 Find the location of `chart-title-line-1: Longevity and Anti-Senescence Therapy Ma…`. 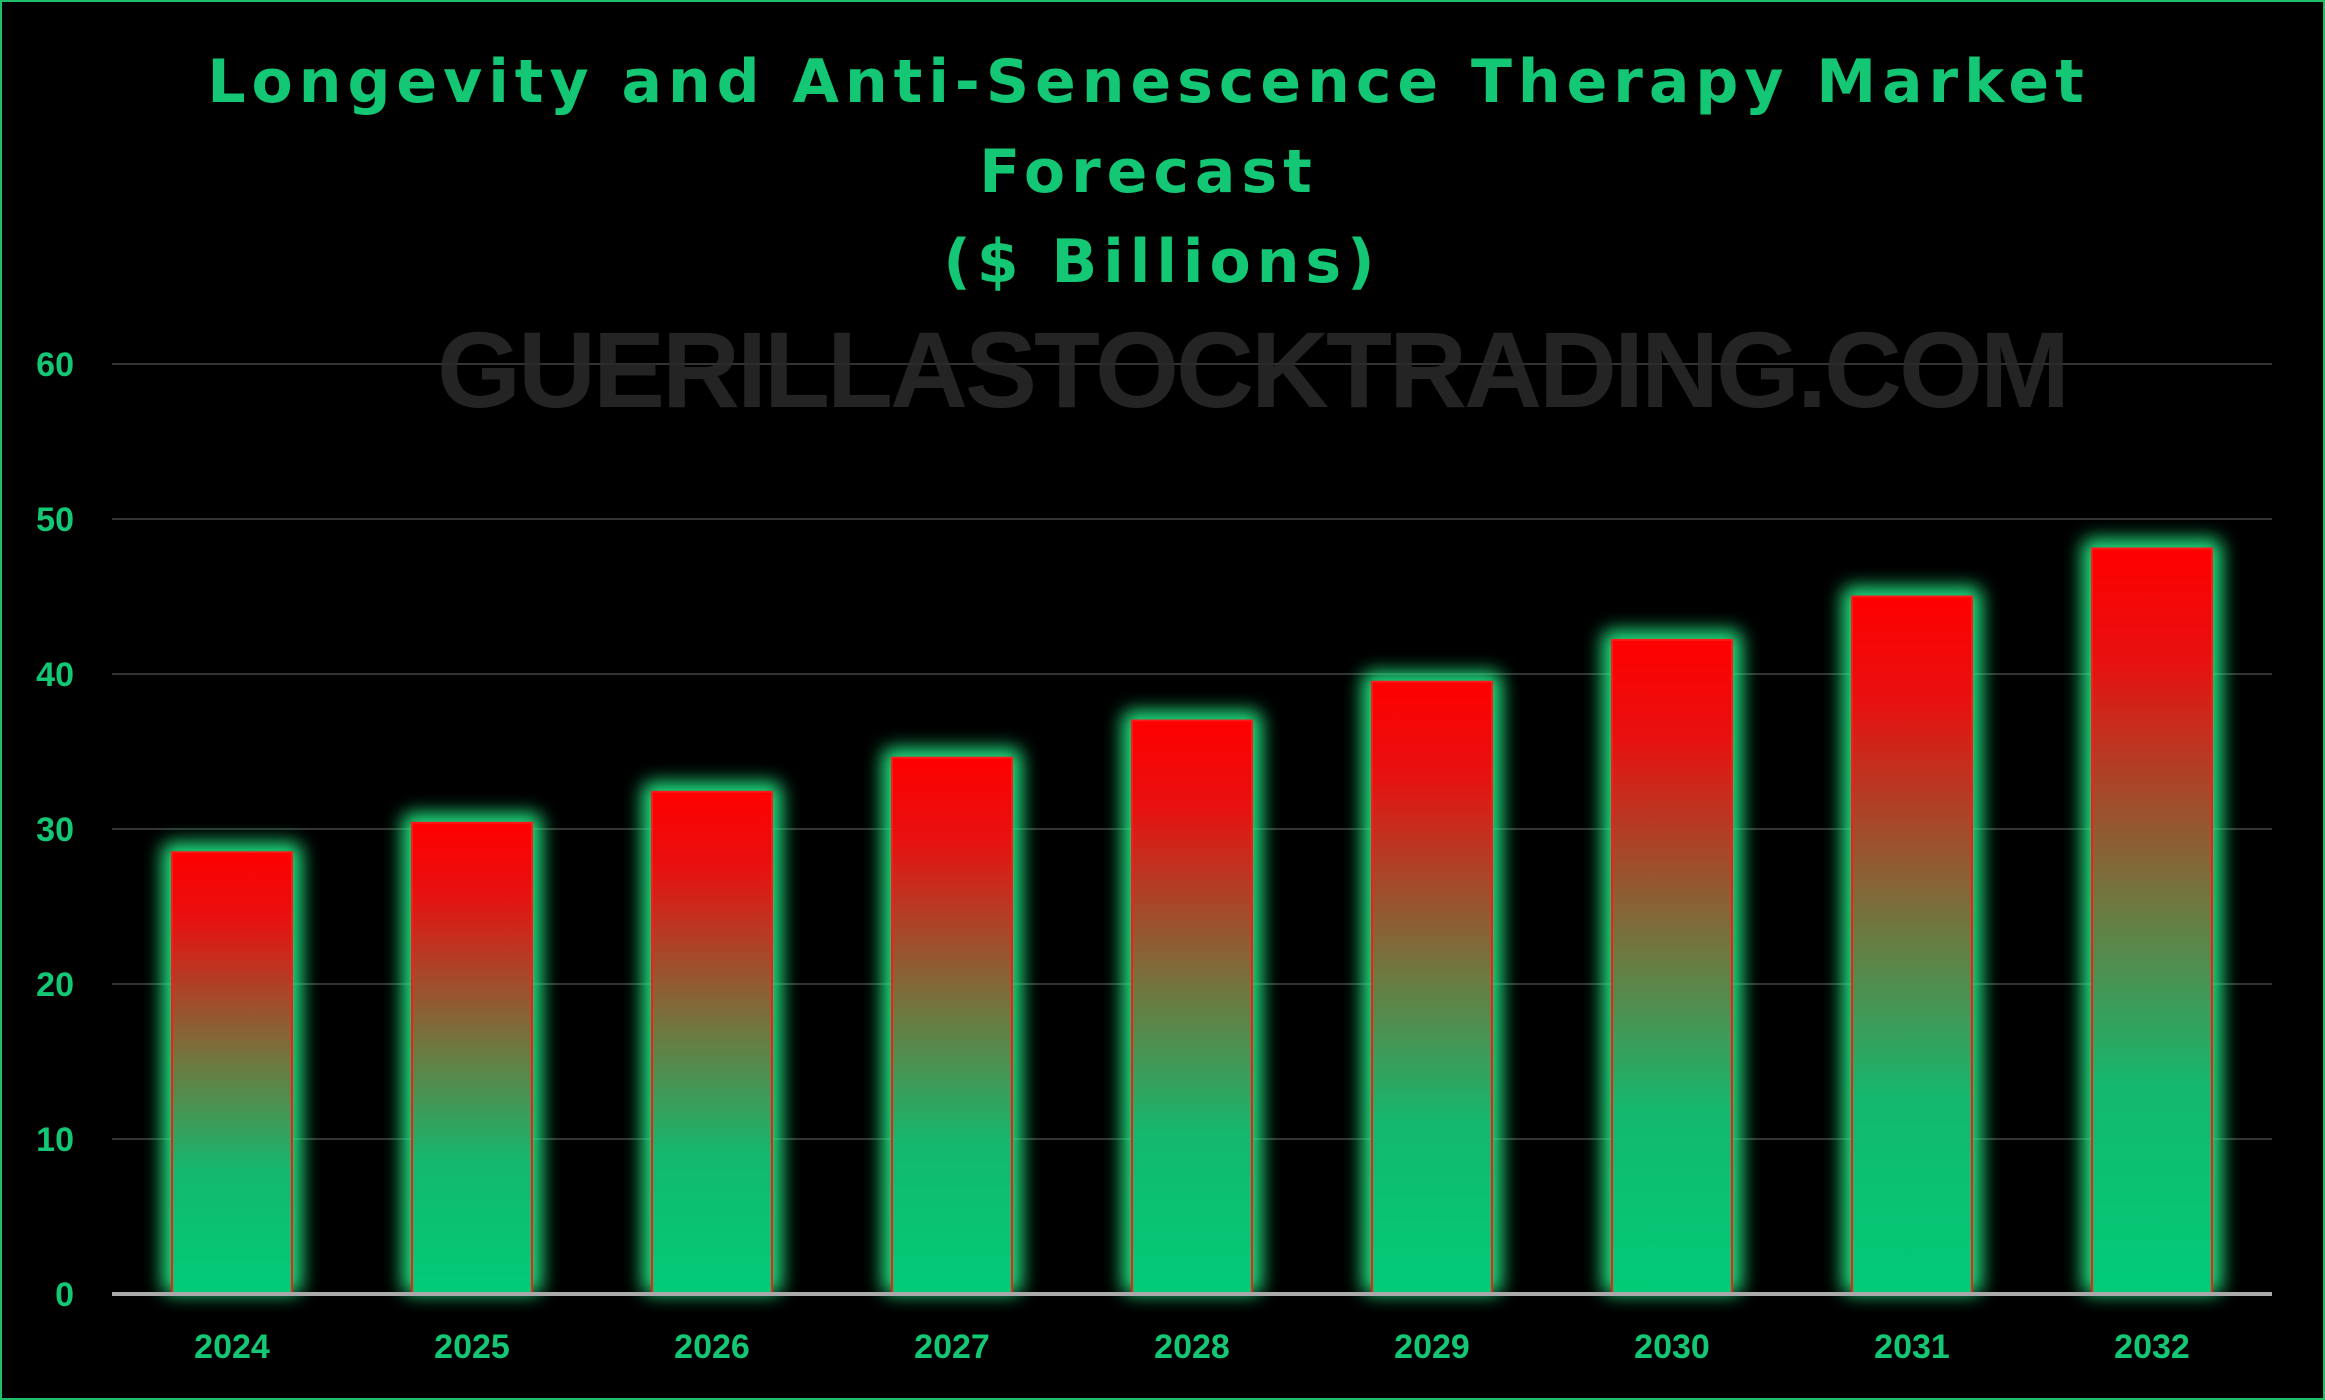

chart-title-line-1: Longevity and Anti-Senescence Therapy Ma… is located at coordinates (1148, 82).